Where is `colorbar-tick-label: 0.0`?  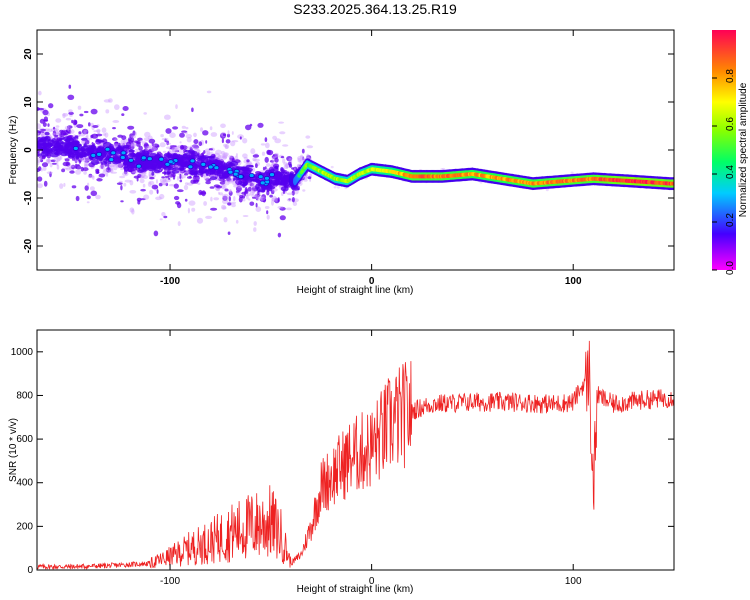 colorbar-tick-label: 0.0 is located at coordinates (730, 268).